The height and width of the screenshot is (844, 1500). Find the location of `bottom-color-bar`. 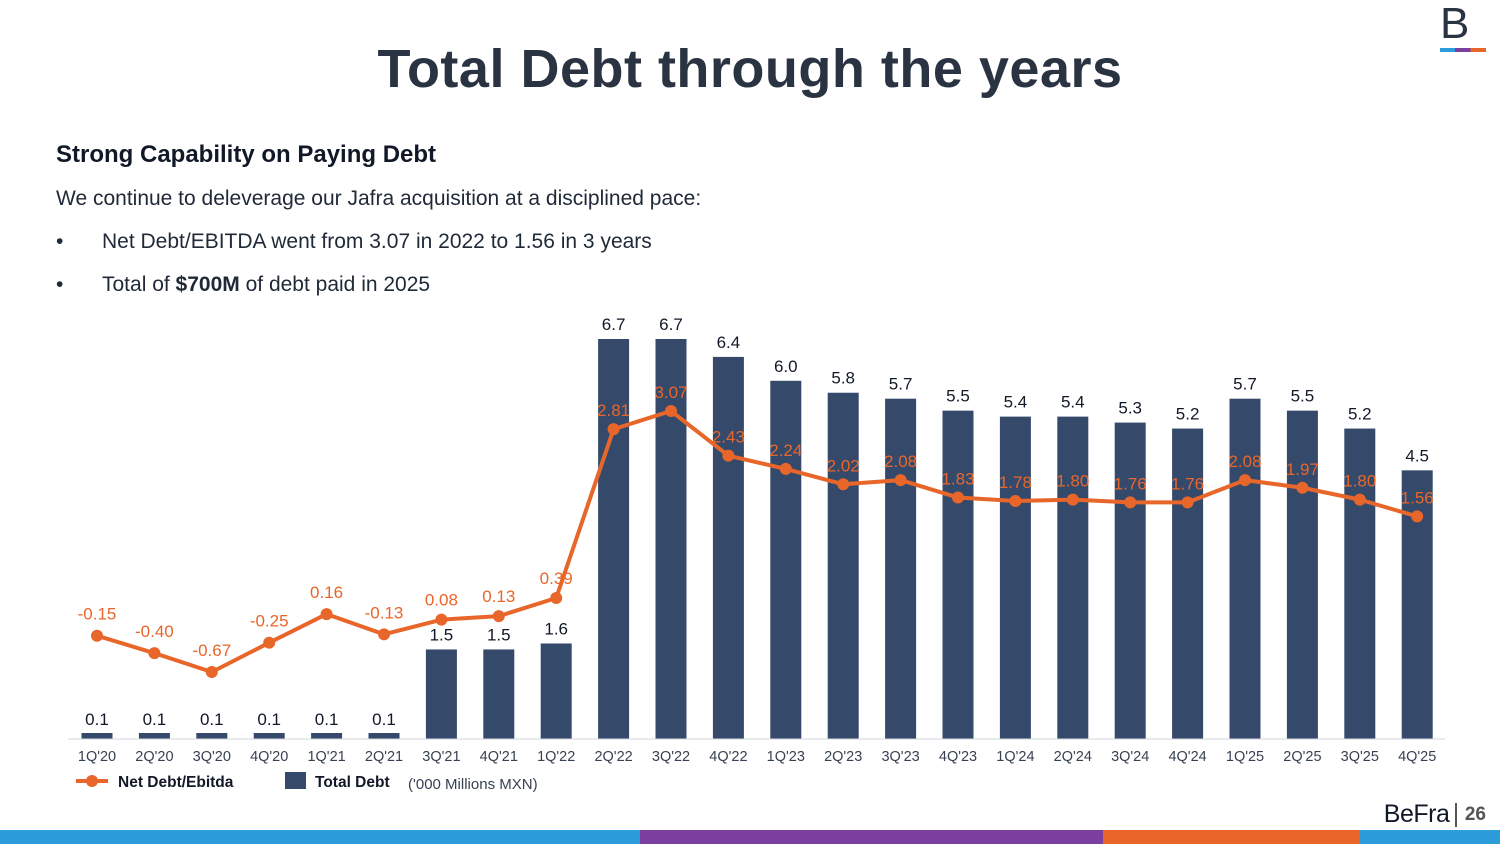

bottom-color-bar is located at coordinates (750, 837).